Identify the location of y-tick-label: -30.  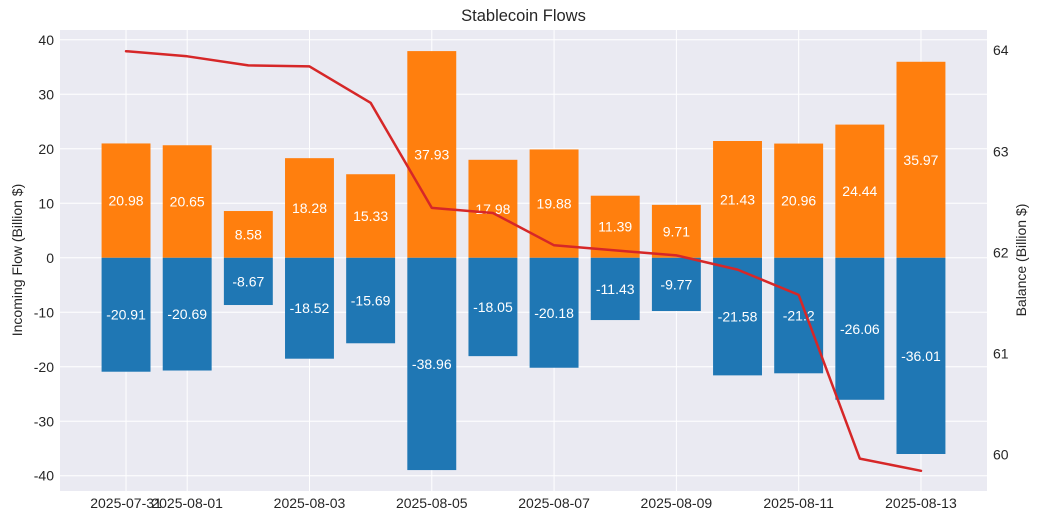
(44, 421).